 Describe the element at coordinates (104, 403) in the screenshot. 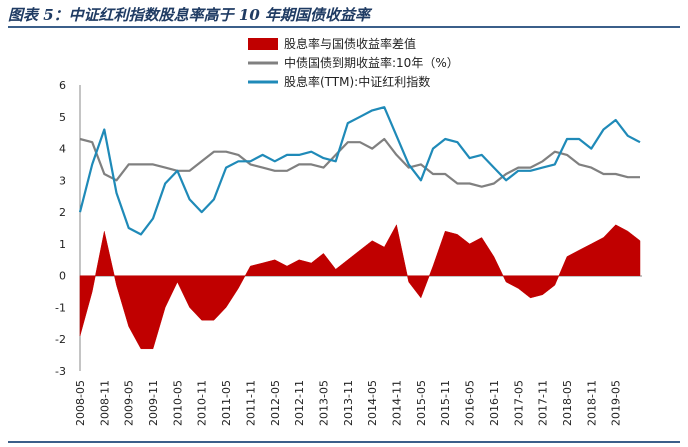

I see `x-tick-label: 2008-11` at that location.